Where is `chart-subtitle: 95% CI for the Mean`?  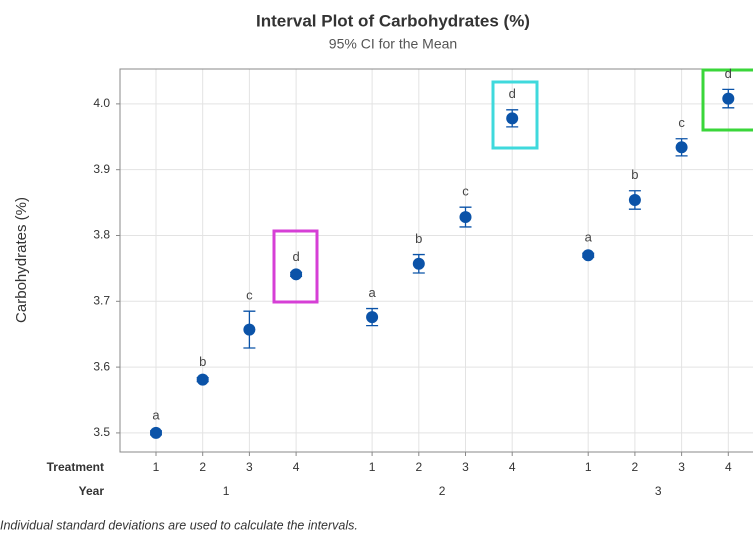
chart-subtitle: 95% CI for the Mean is located at coordinates (393, 44).